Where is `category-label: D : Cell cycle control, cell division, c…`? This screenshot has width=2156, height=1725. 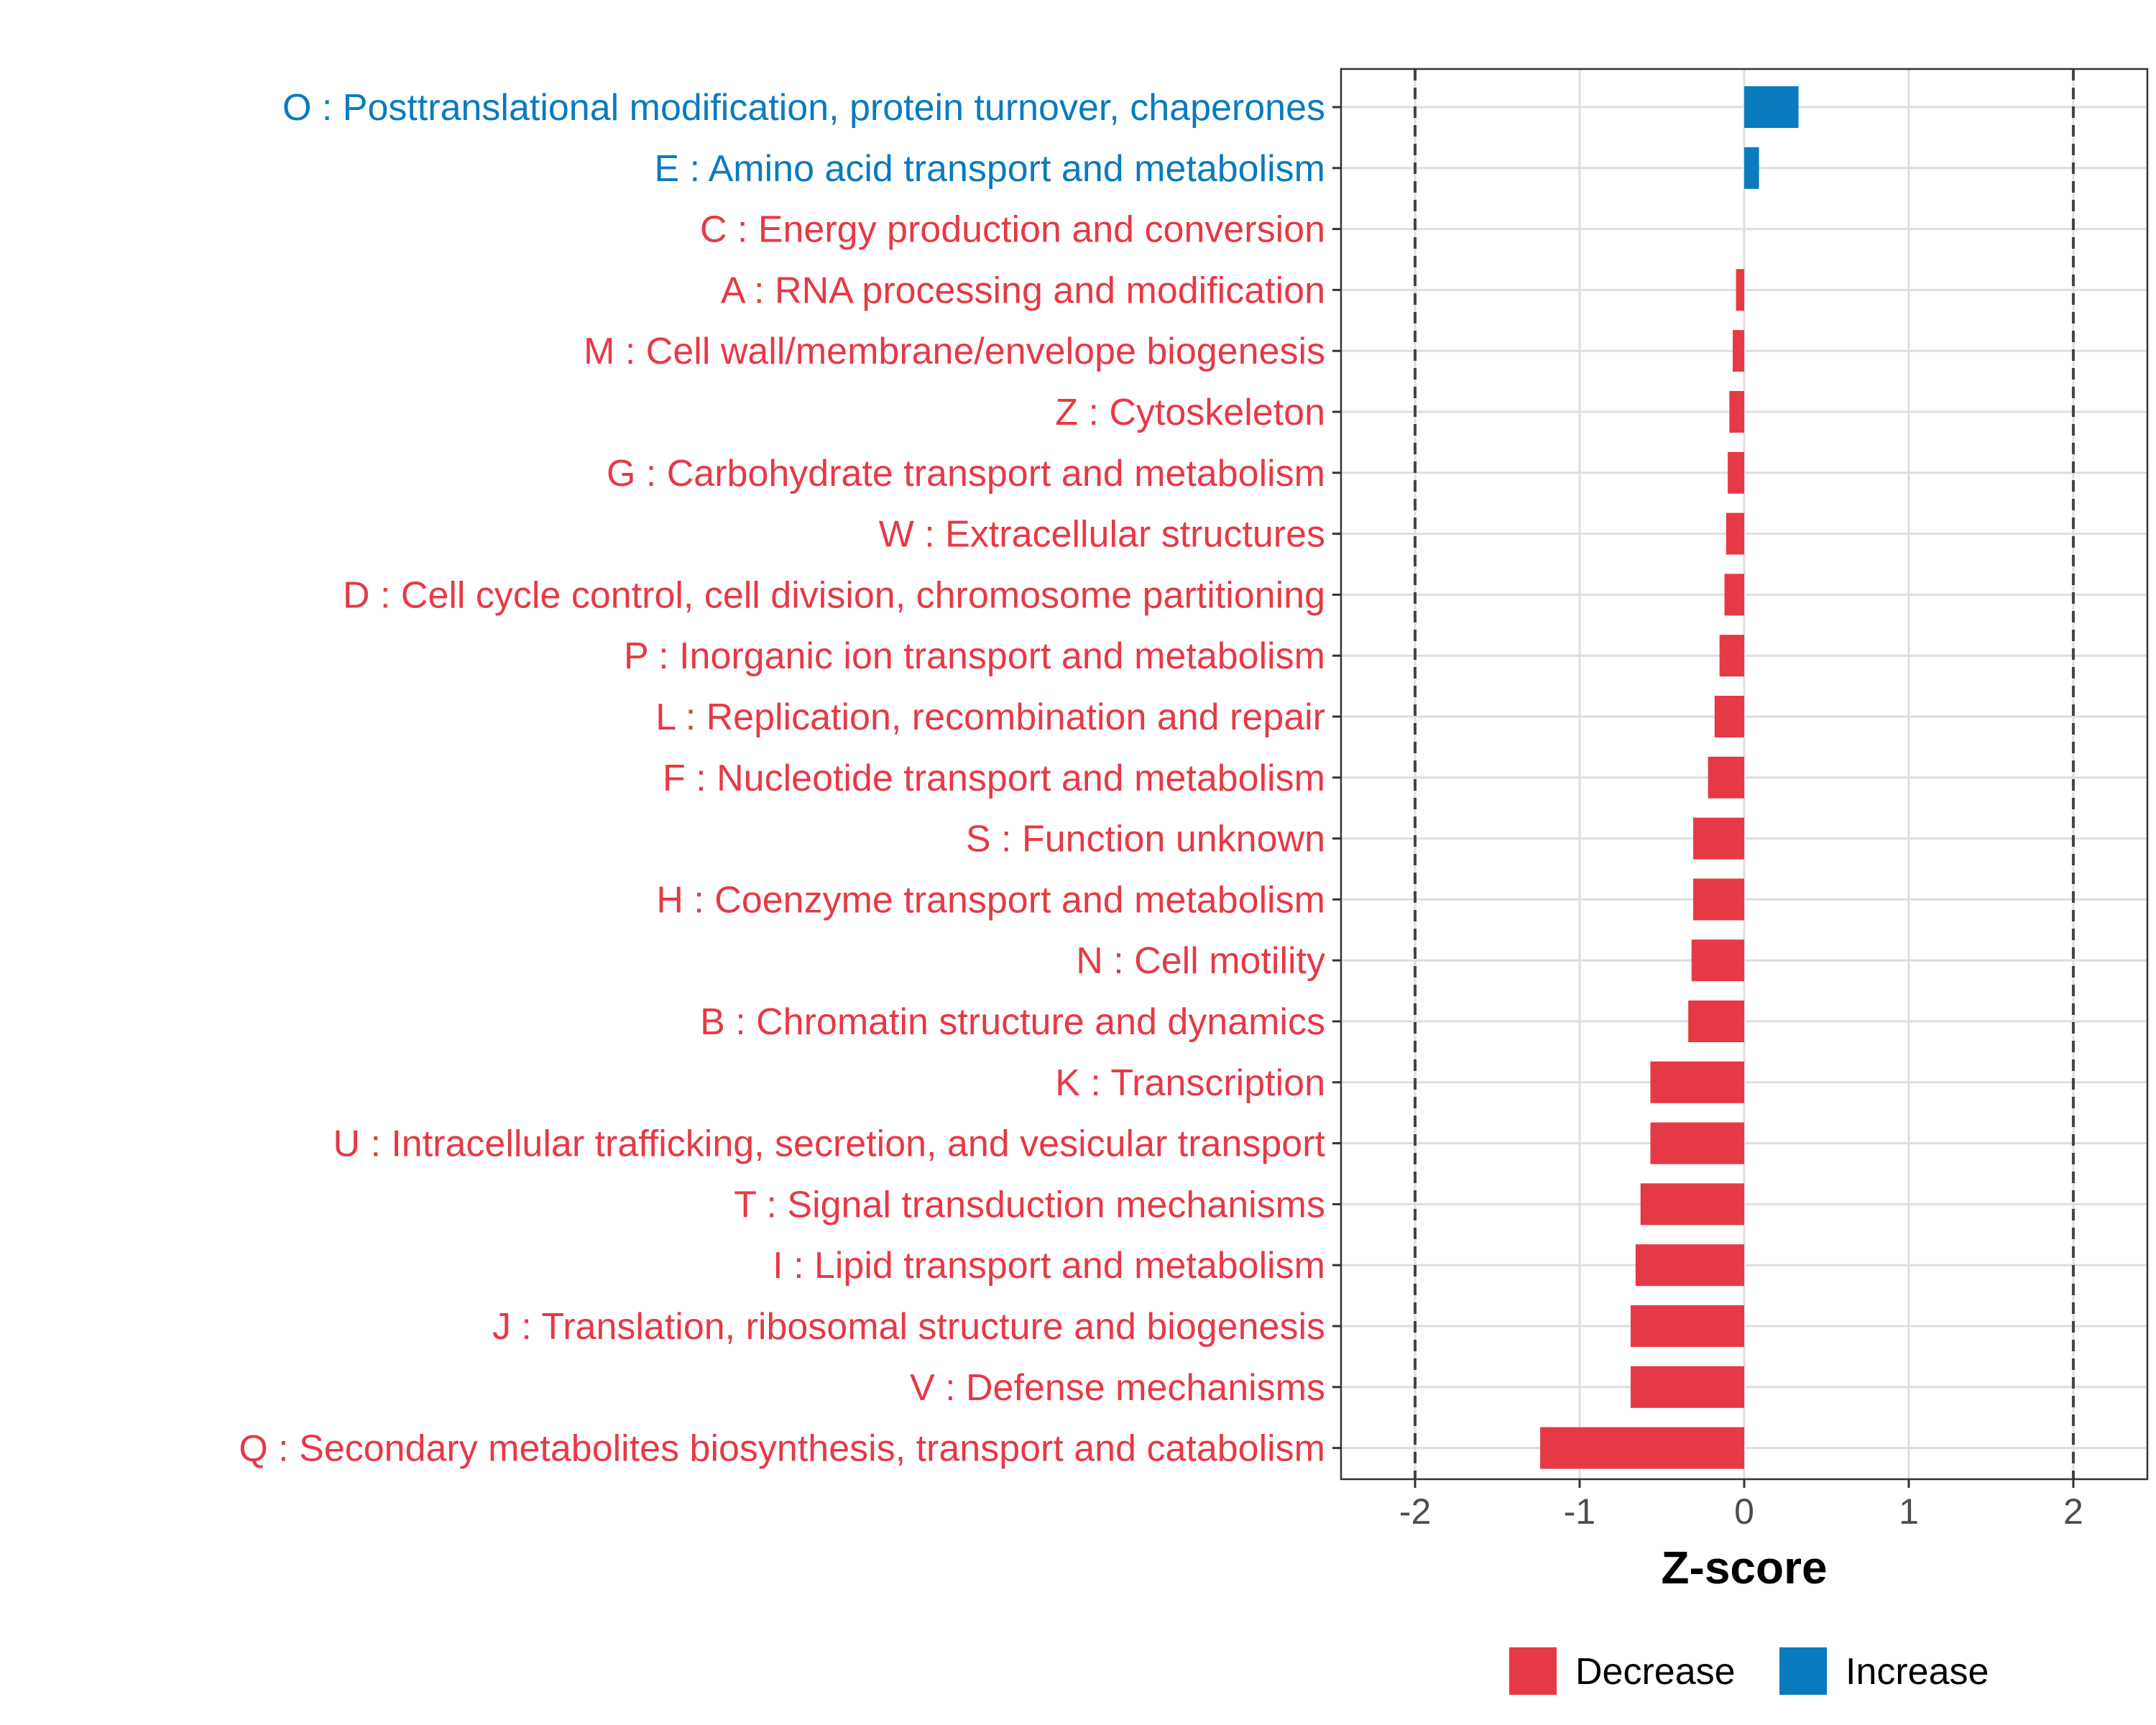 category-label: D : Cell cycle control, cell division, c… is located at coordinates (834, 595).